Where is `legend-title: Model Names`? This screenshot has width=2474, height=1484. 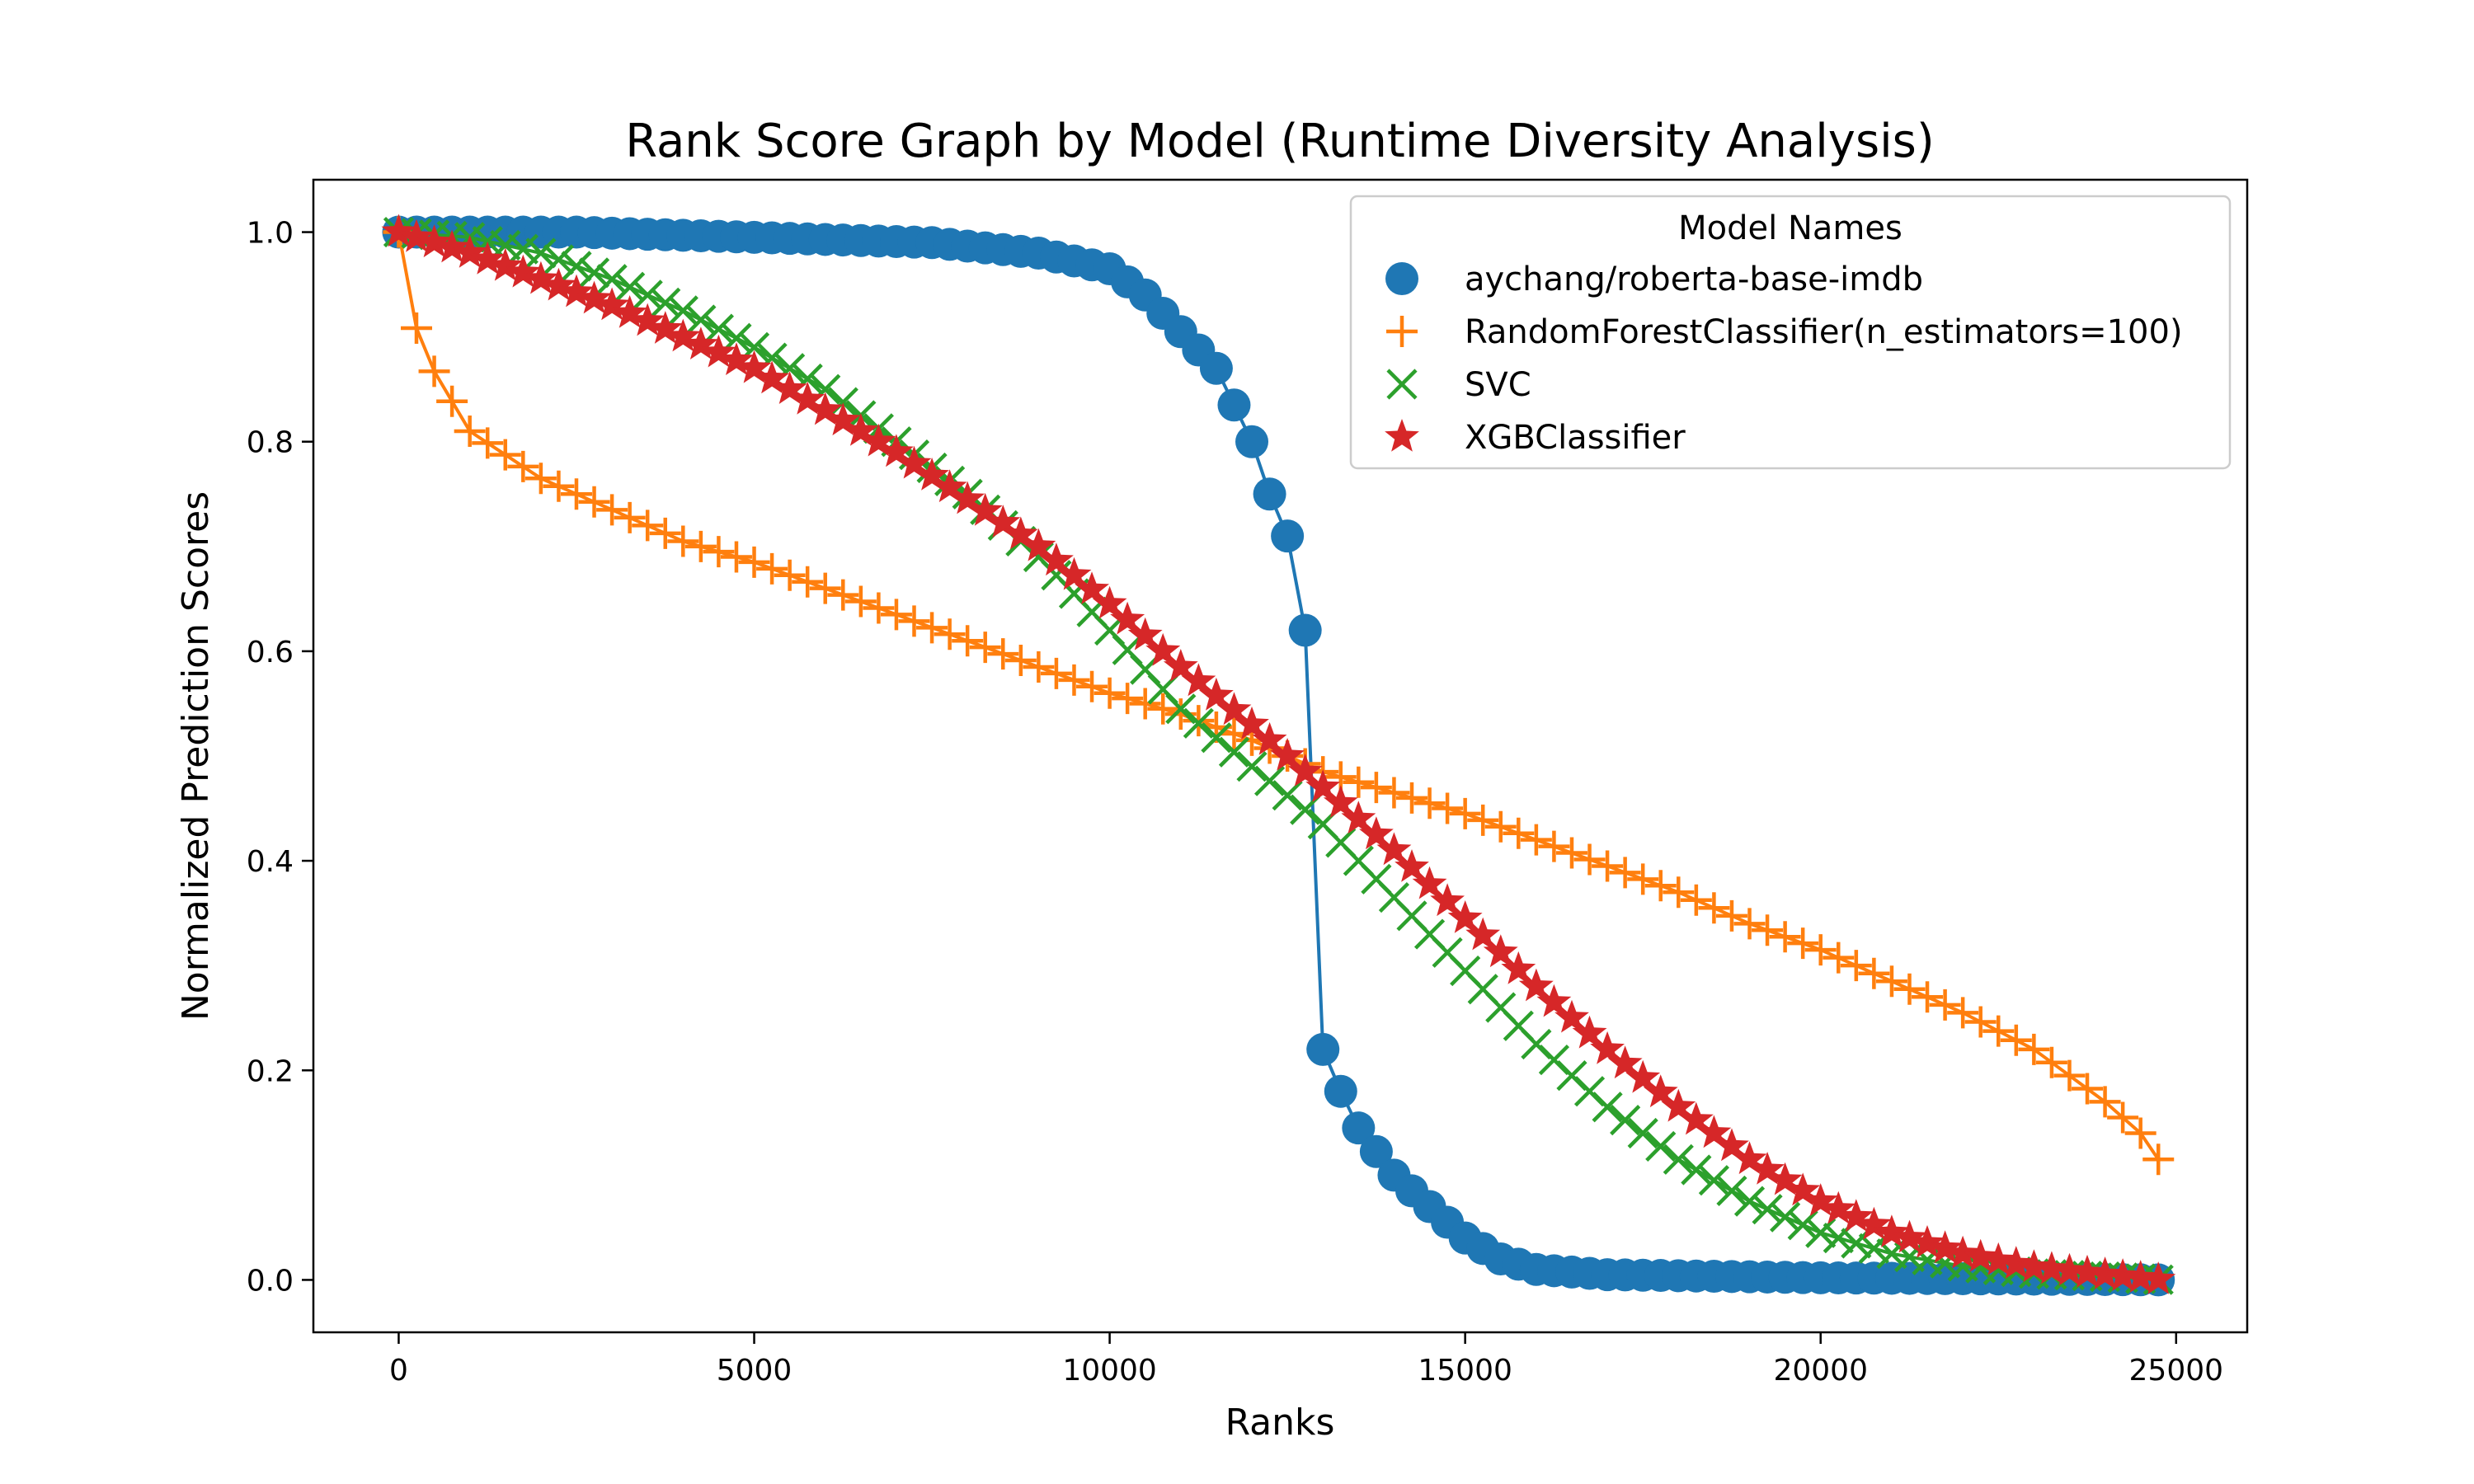 legend-title: Model Names is located at coordinates (1790, 228).